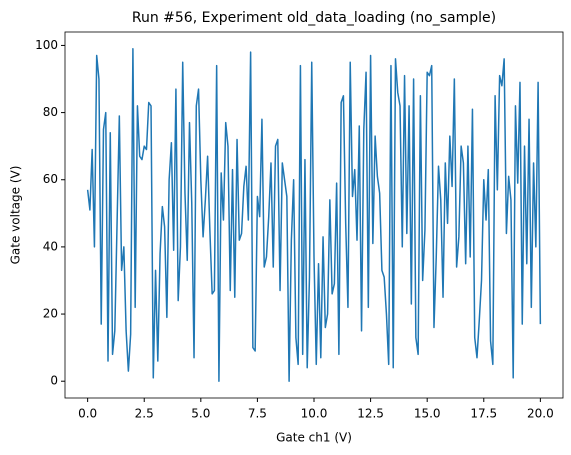 The width and height of the screenshot is (571, 455). Describe the element at coordinates (50, 179) in the screenshot. I see `y-tick-label: 60` at that location.